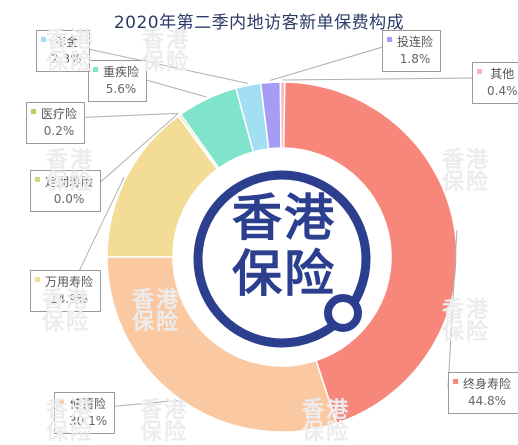  I want to click on label-储蓄险: 储蓄险 30.1%, so click(85, 413).